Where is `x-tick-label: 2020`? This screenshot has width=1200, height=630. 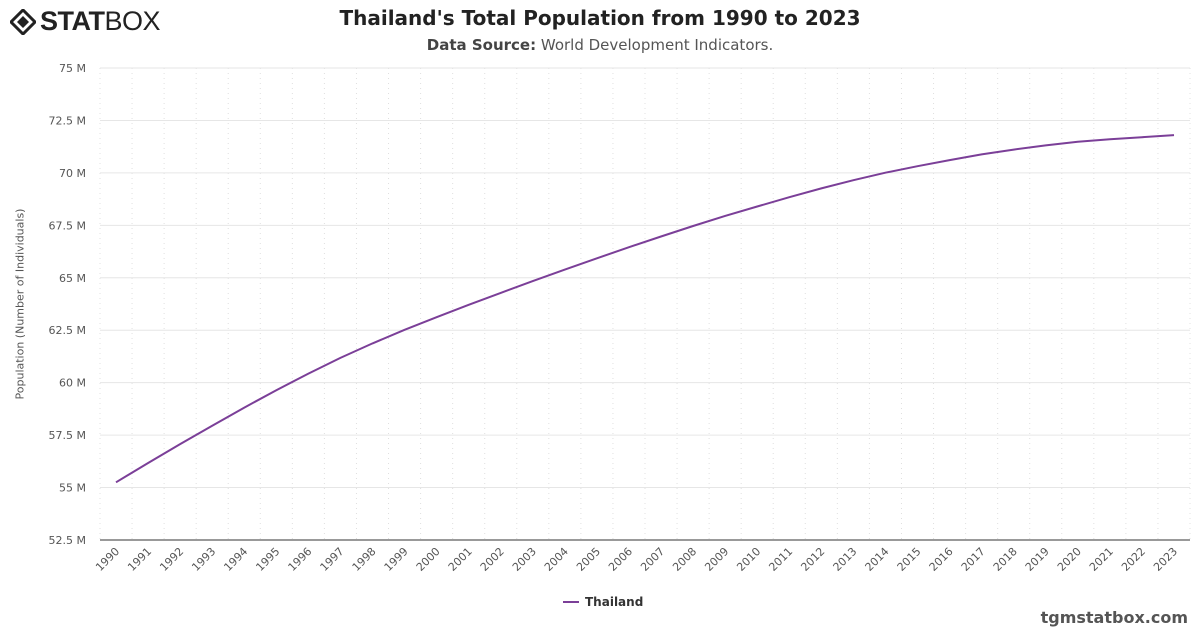
x-tick-label: 2020 is located at coordinates (1069, 559).